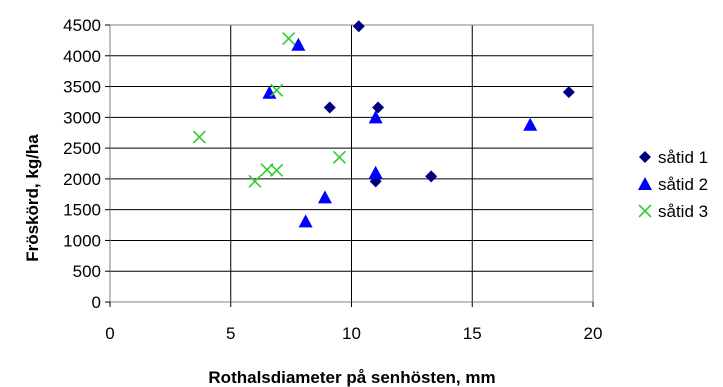 Image resolution: width=723 pixels, height=387 pixels. I want to click on legend-label: såtid 3, so click(683, 211).